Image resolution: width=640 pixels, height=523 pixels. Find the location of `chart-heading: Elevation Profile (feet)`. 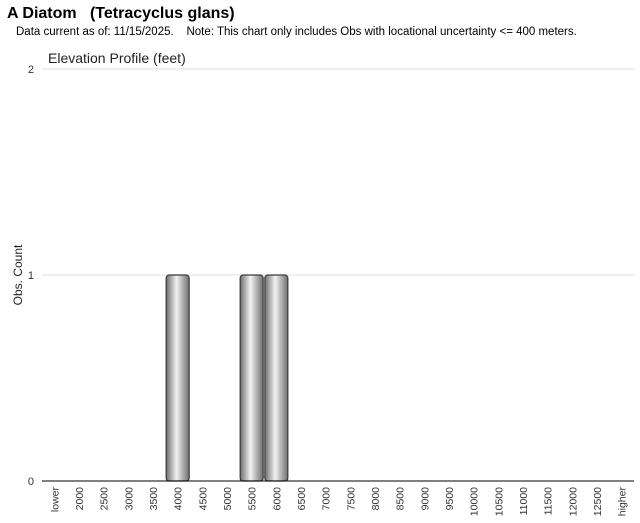

chart-heading: Elevation Profile (feet) is located at coordinates (117, 58).